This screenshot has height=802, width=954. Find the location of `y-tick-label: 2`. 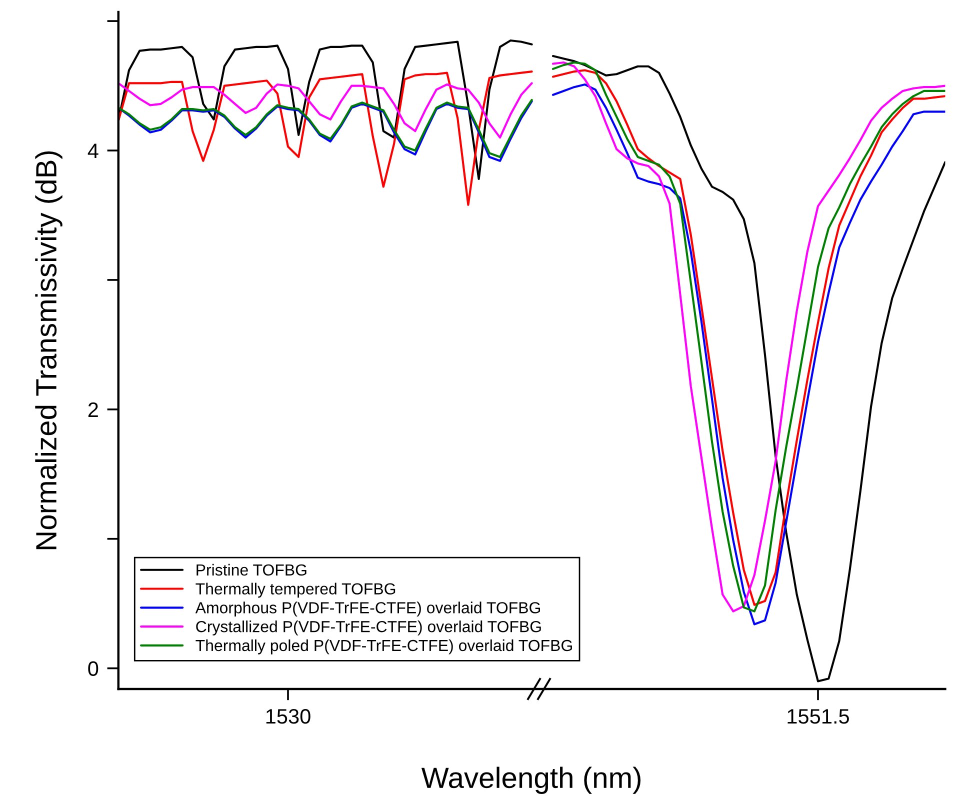

y-tick-label: 2 is located at coordinates (93, 409).